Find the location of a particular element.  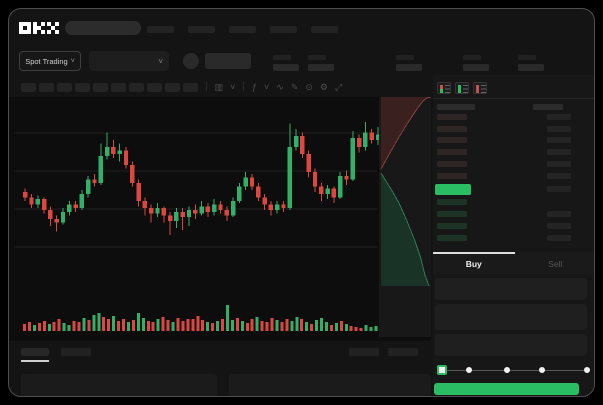

line-tool-icon: ∿ is located at coordinates (280, 87).